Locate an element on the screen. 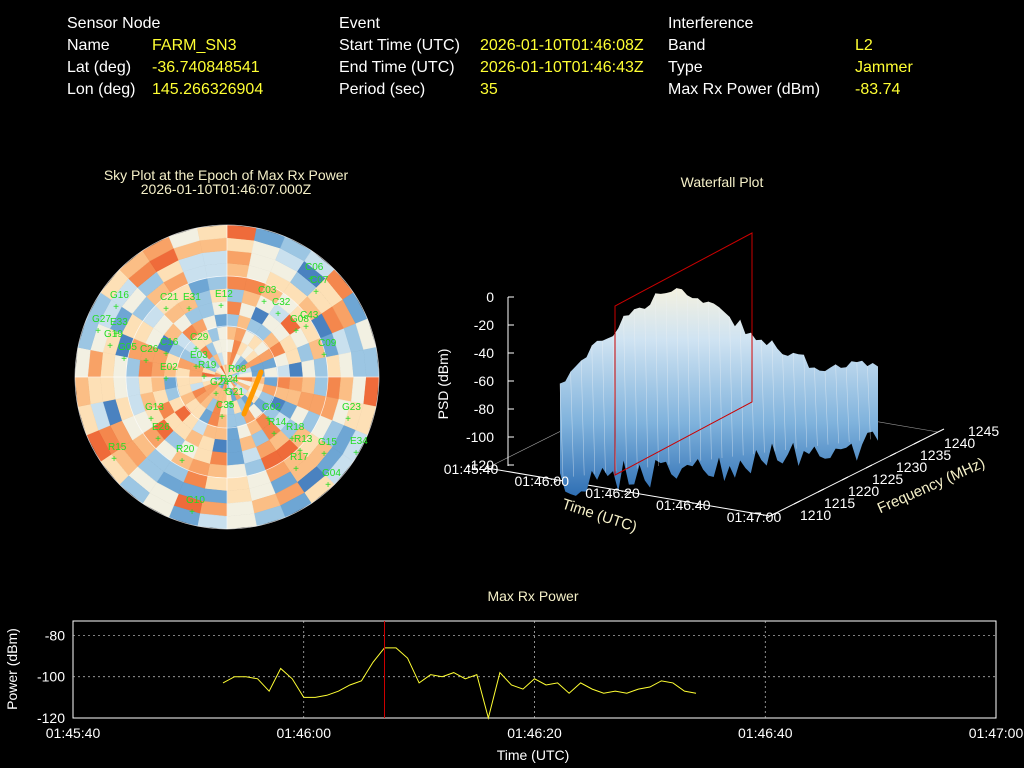  waterfall-z-ticks: 0 -20 -40 -60 -80 -100 -120 is located at coordinates (490, 381).